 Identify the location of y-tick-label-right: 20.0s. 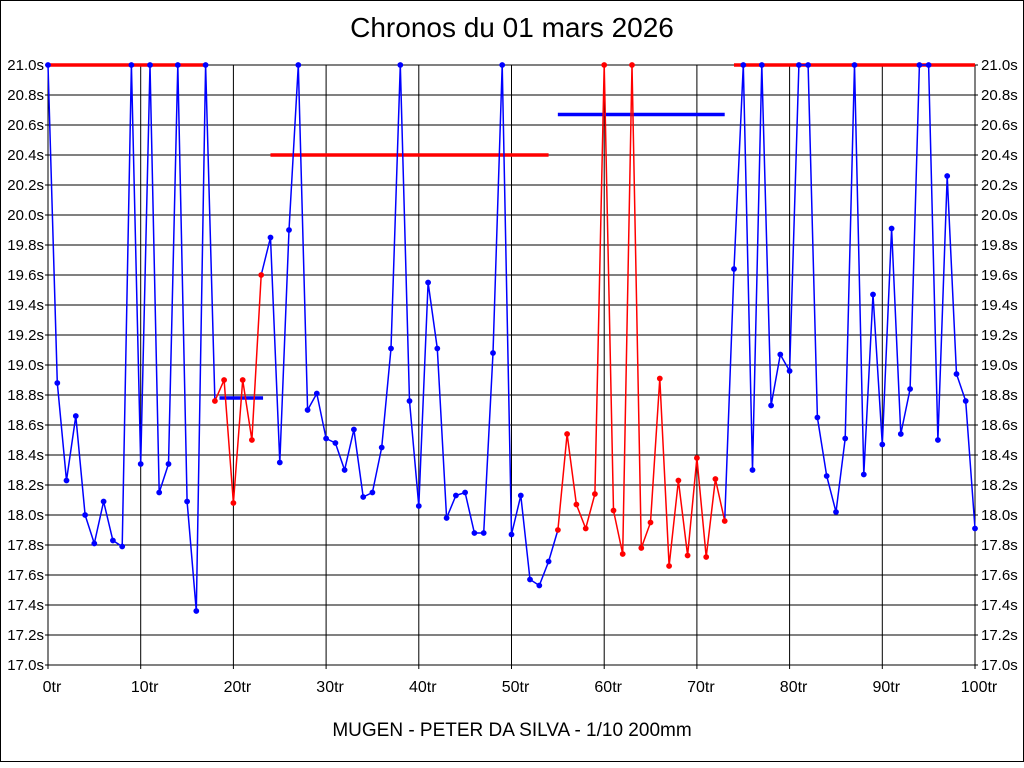
(999, 215).